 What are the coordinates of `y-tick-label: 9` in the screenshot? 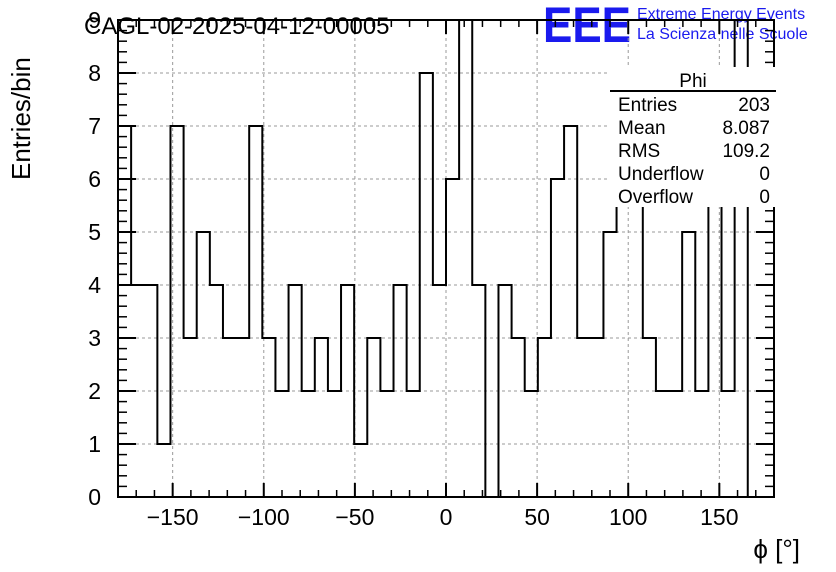 It's located at (94, 20).